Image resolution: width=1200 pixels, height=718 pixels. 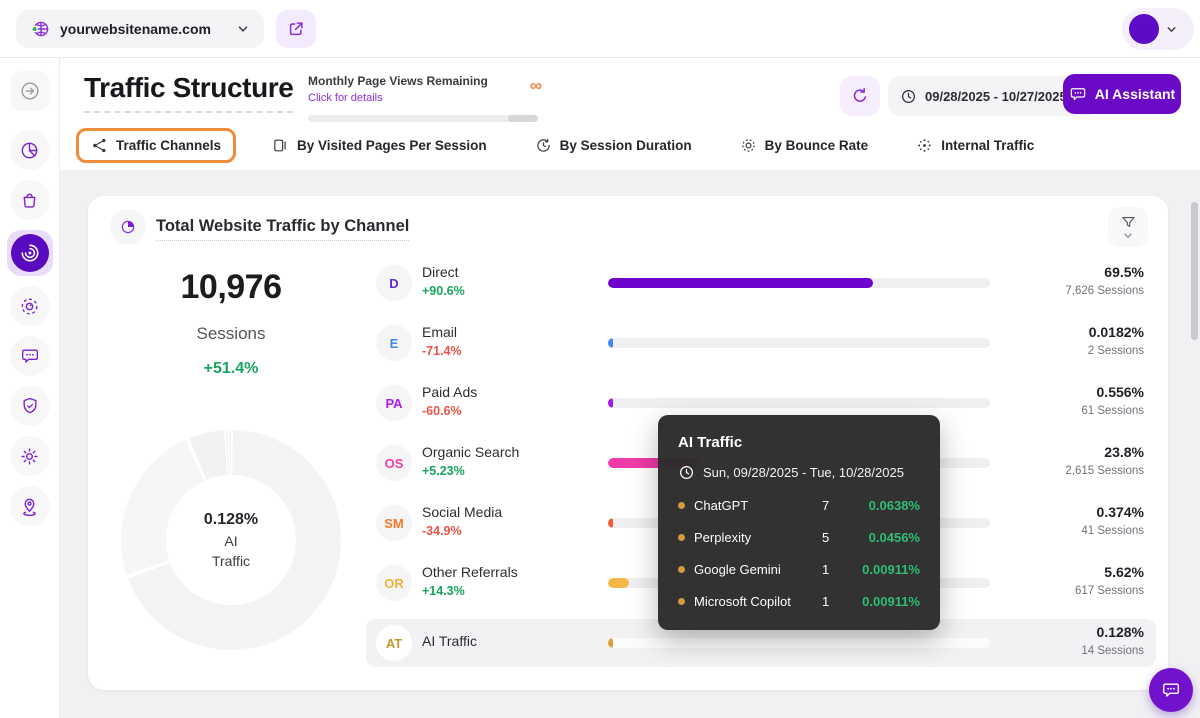 I want to click on tab-visited-pages: By Visited Pages Per Session, so click(x=379, y=145).